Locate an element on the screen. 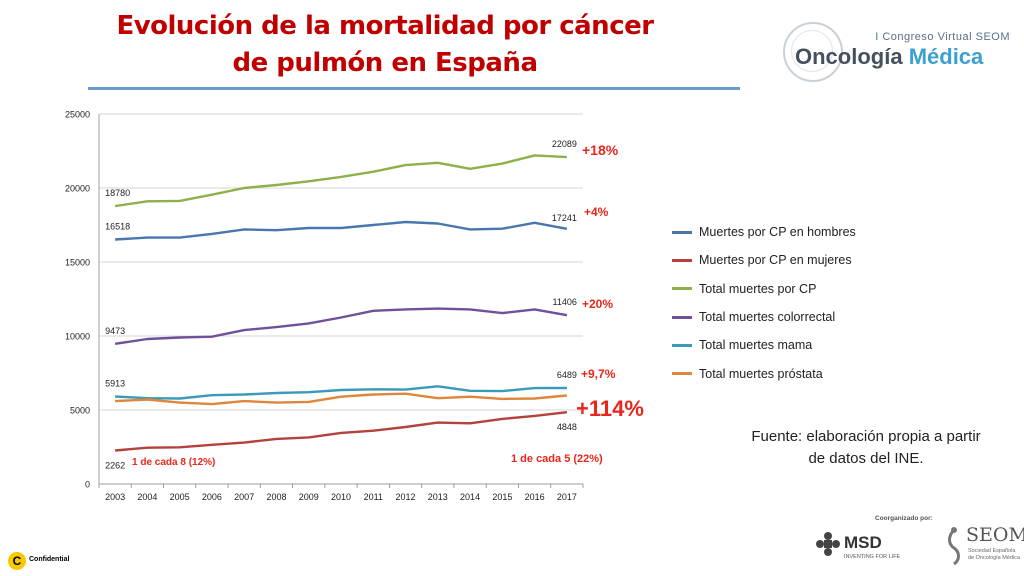 The image size is (1024, 576). data-label: 2262 is located at coordinates (115, 466).